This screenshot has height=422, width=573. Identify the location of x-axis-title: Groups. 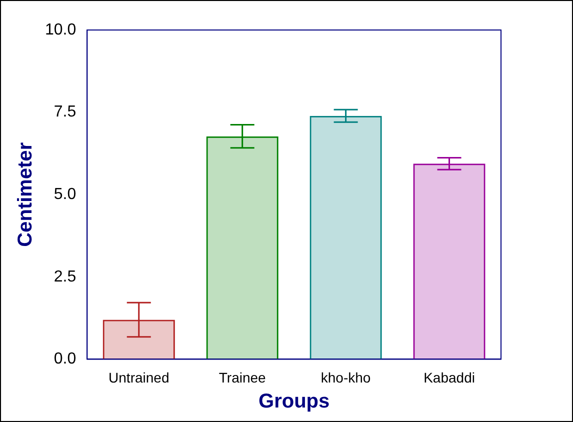
(294, 401).